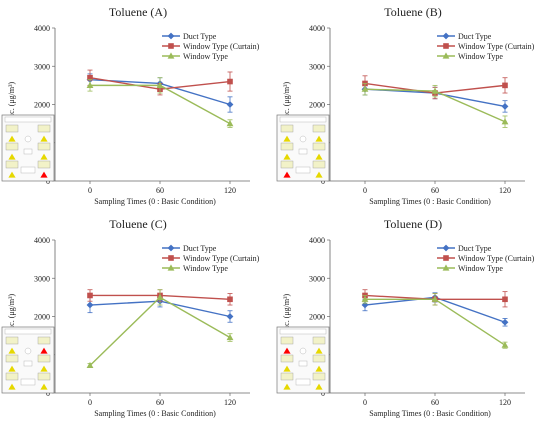 The image size is (550, 424). I want to click on x-tick-label: 60, so click(160, 190).